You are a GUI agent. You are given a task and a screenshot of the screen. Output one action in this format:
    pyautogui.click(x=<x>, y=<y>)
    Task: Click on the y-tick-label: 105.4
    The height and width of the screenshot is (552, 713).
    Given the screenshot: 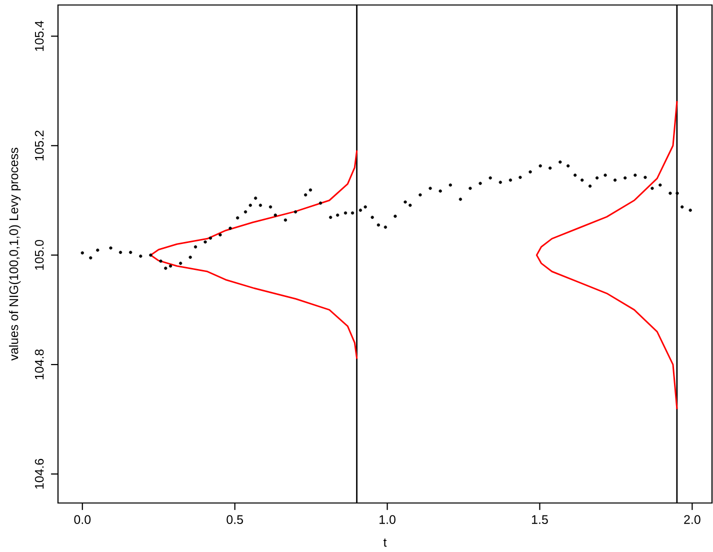 What is the action you would take?
    pyautogui.click(x=39, y=35)
    